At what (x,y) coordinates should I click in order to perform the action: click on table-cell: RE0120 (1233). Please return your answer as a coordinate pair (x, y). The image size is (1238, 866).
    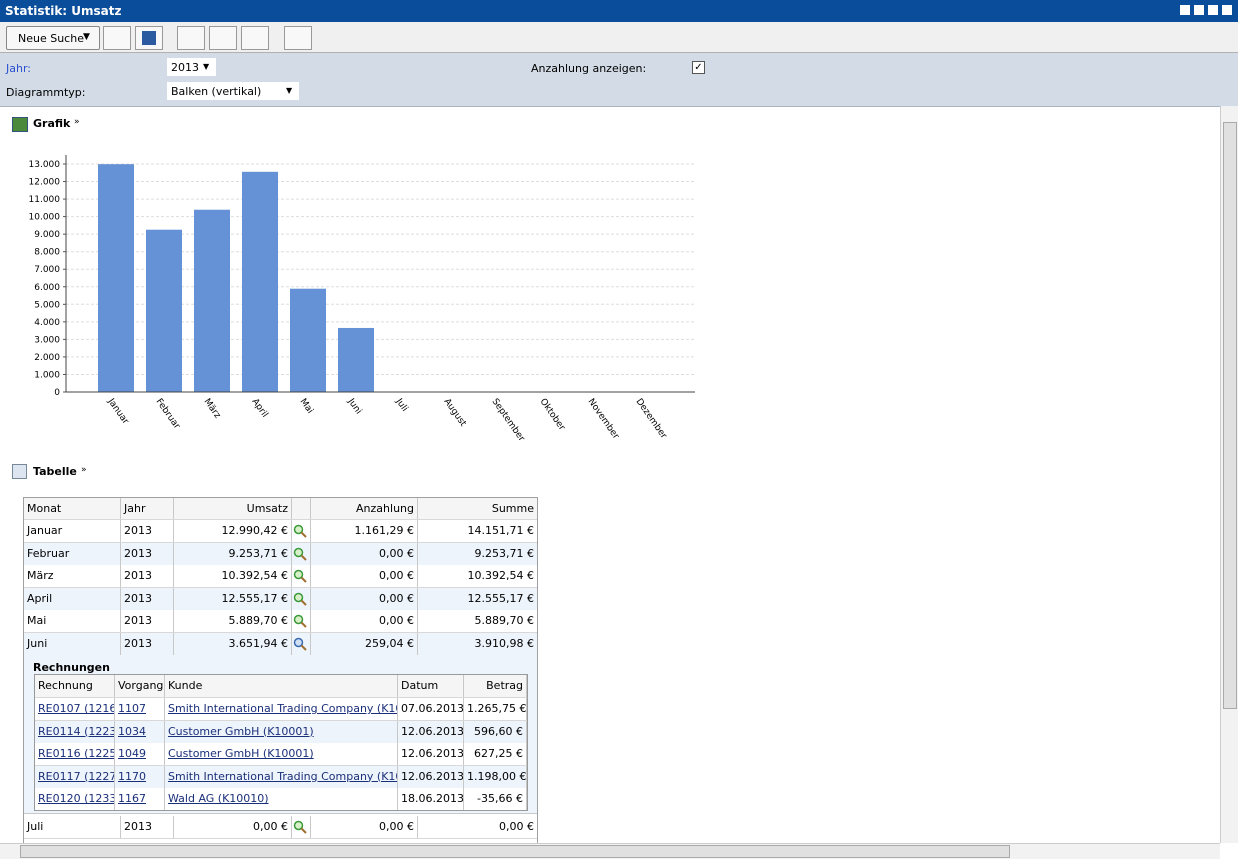
    Looking at the image, I should click on (75, 799).